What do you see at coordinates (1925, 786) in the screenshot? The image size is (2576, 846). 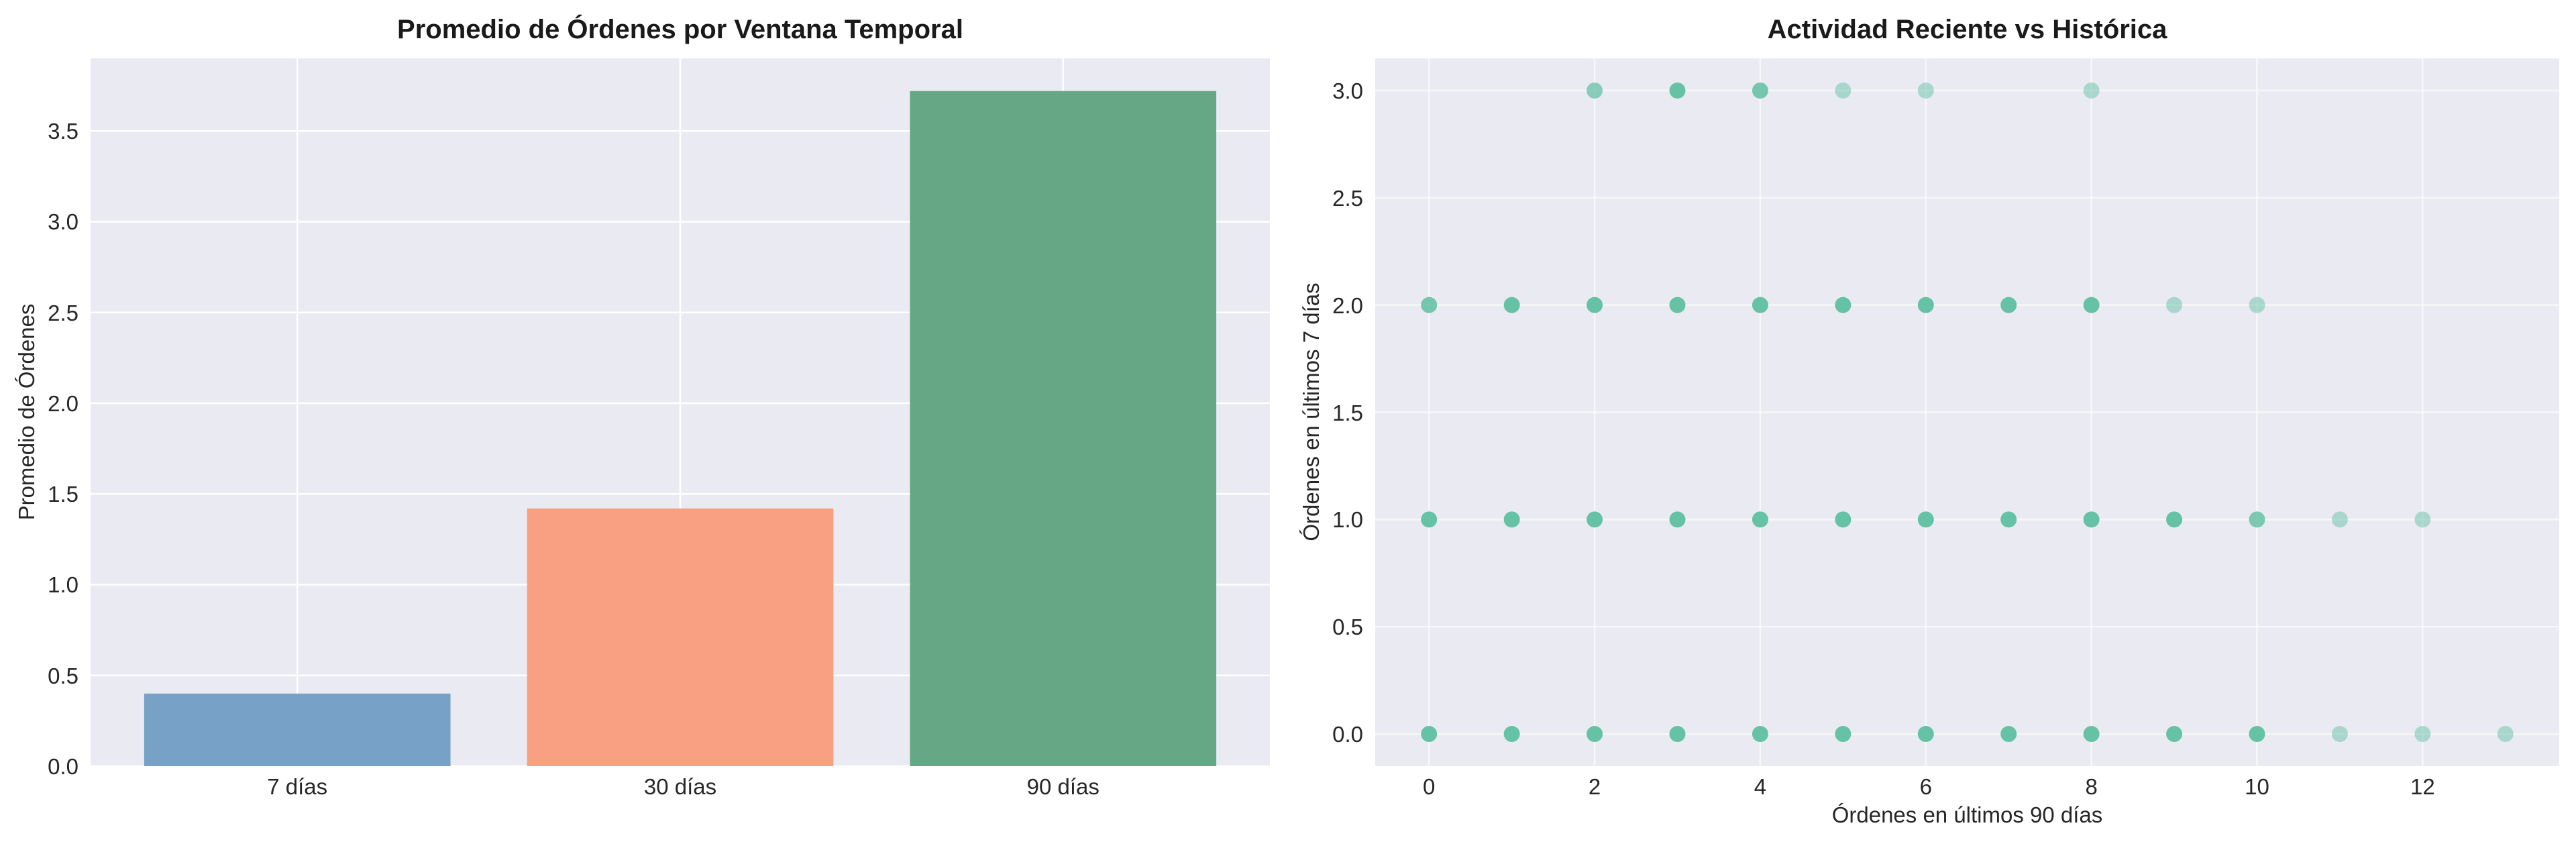 I see `scatter-chart-x-tick: 6` at bounding box center [1925, 786].